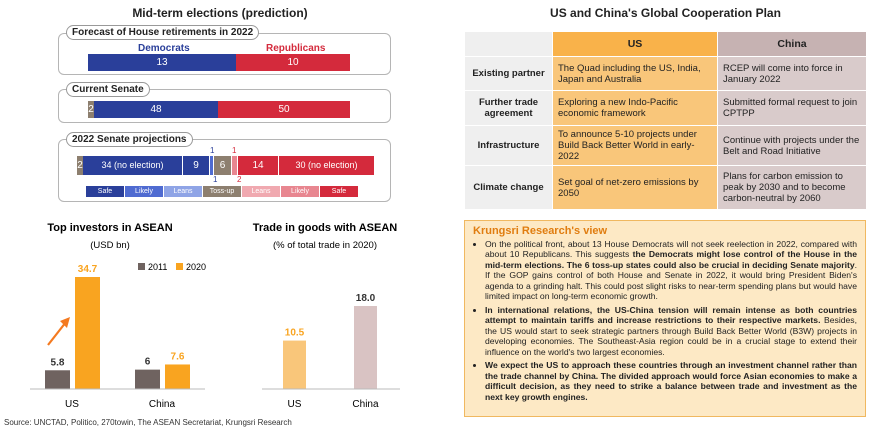 This screenshot has height=433, width=870. Describe the element at coordinates (508, 44) in the screenshot. I see `table-corner` at that location.